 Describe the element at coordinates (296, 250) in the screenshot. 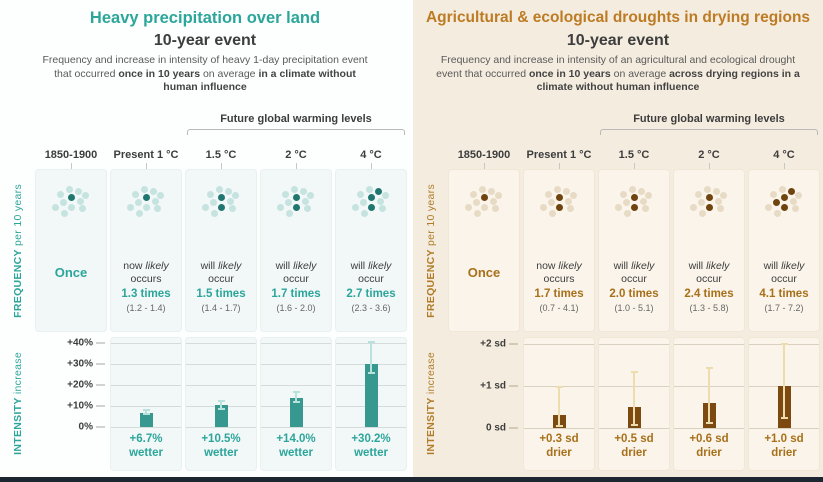

I see `frequency-card: will likely occur 1.7 times (1.6 - 2.0)` at that location.